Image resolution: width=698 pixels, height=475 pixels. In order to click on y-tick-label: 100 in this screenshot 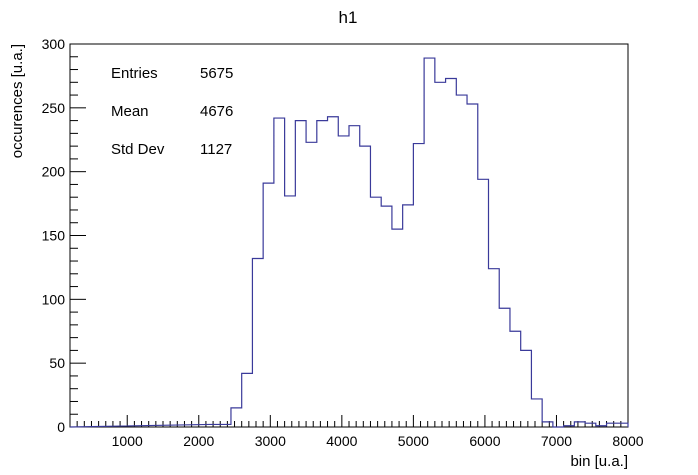, I will do `click(54, 299)`.